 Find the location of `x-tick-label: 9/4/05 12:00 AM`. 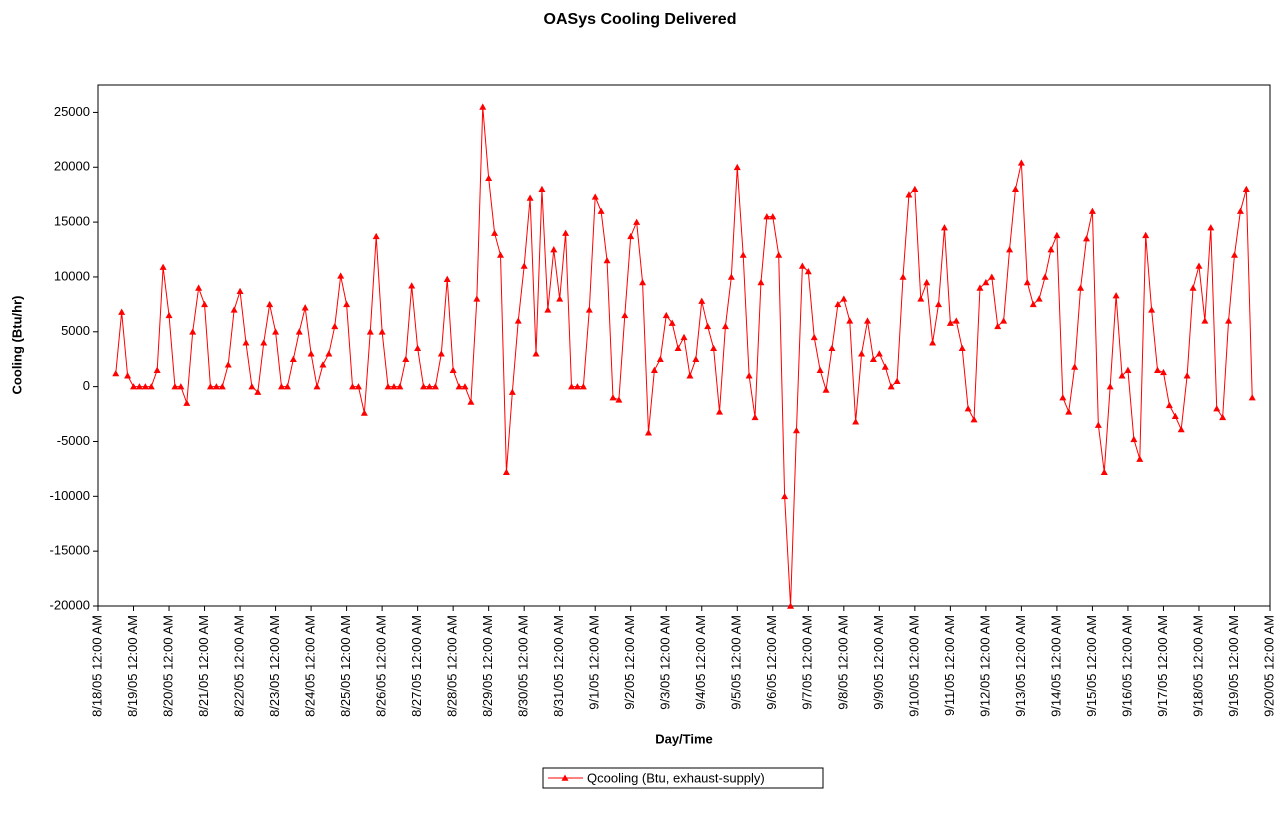

x-tick-label: 9/4/05 12:00 AM is located at coordinates (700, 662).